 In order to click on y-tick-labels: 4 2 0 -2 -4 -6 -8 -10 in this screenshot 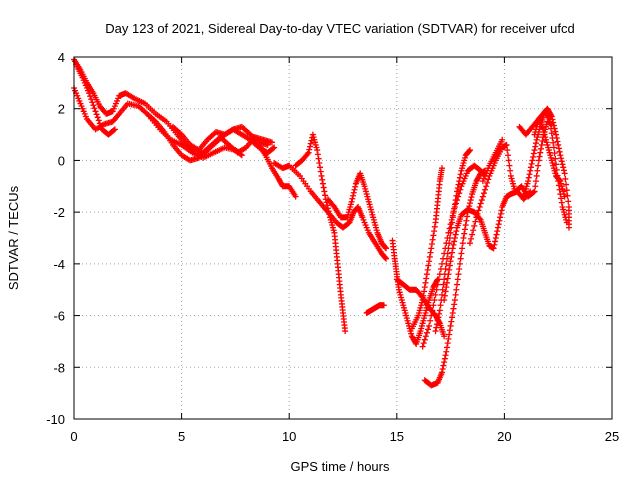, I will do `click(55, 238)`.